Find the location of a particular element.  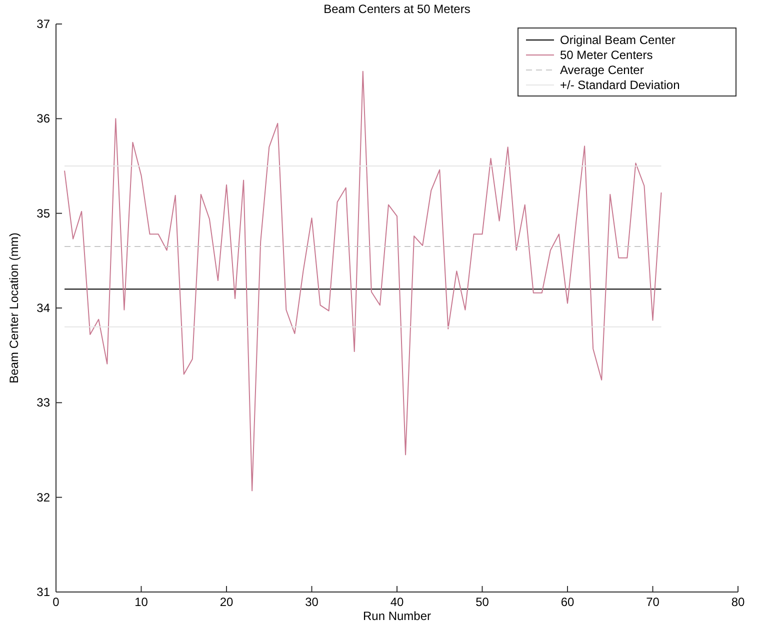

y-tick-label: 33 is located at coordinates (43, 403).